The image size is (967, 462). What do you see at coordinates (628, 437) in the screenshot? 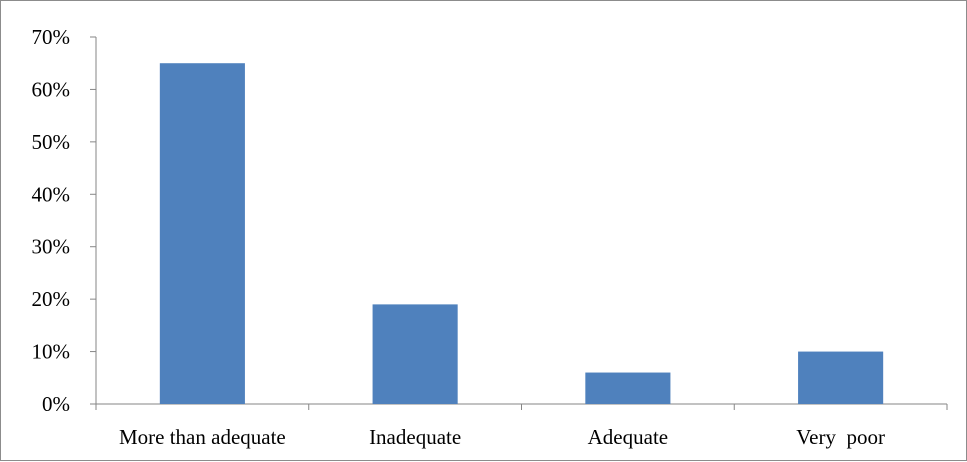
I see `x-category-label: Adequate` at bounding box center [628, 437].